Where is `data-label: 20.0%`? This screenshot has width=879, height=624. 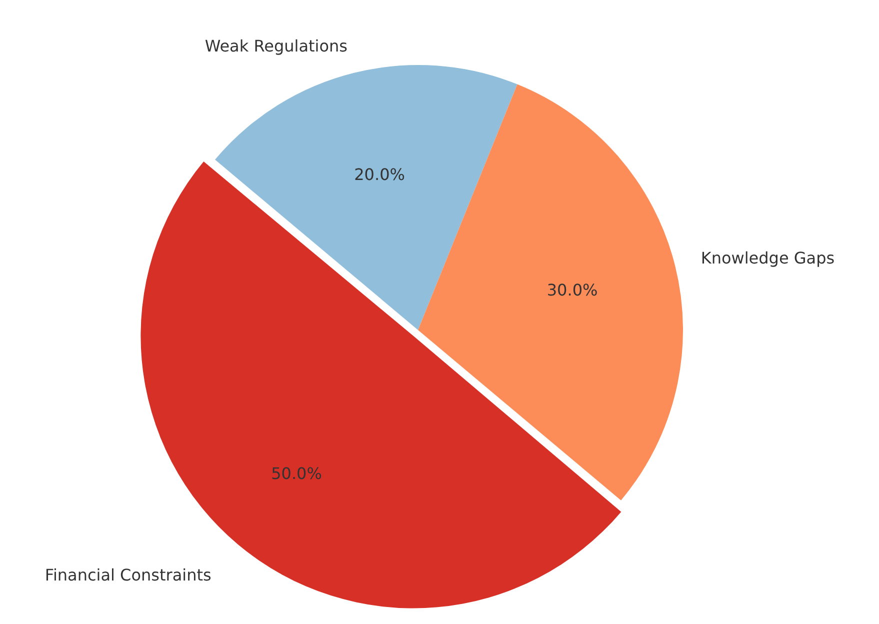
data-label: 20.0% is located at coordinates (379, 174).